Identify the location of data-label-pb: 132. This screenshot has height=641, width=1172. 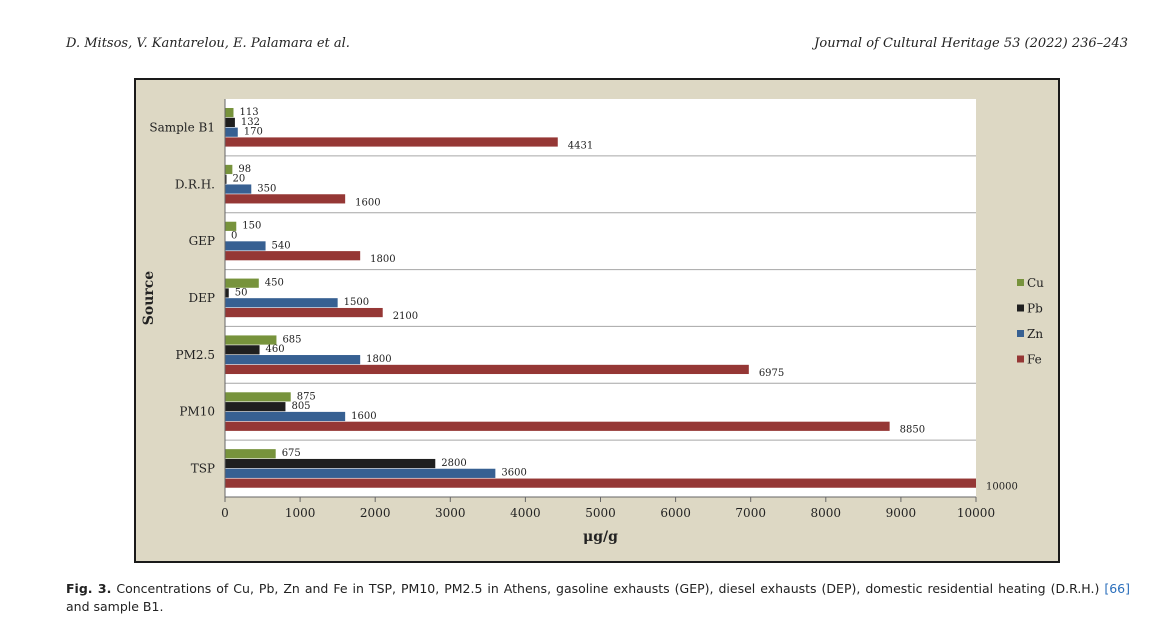
(250, 122).